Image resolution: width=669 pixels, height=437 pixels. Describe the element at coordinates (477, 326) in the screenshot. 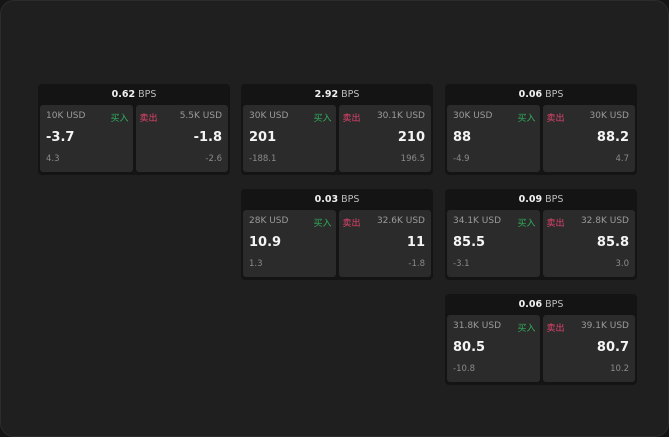

I see `bid-size: 31.8K USD` at that location.